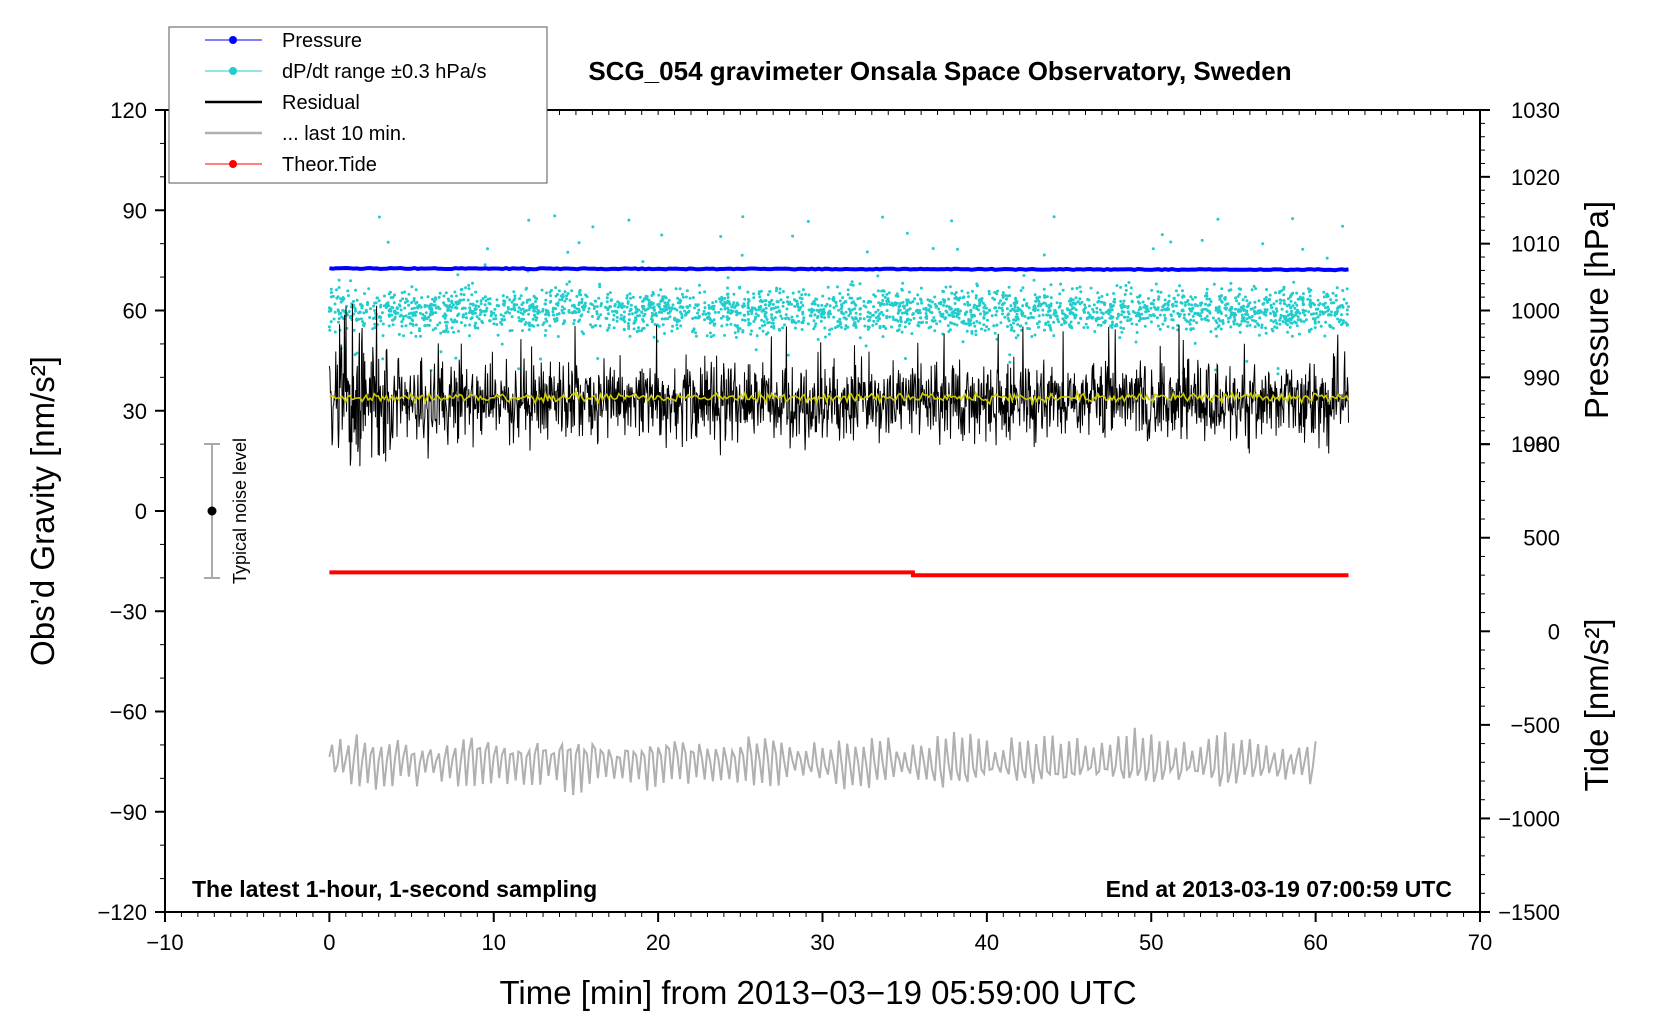 The image size is (1660, 1020). Describe the element at coordinates (122, 912) in the screenshot. I see `y-tick-label: −120` at that location.